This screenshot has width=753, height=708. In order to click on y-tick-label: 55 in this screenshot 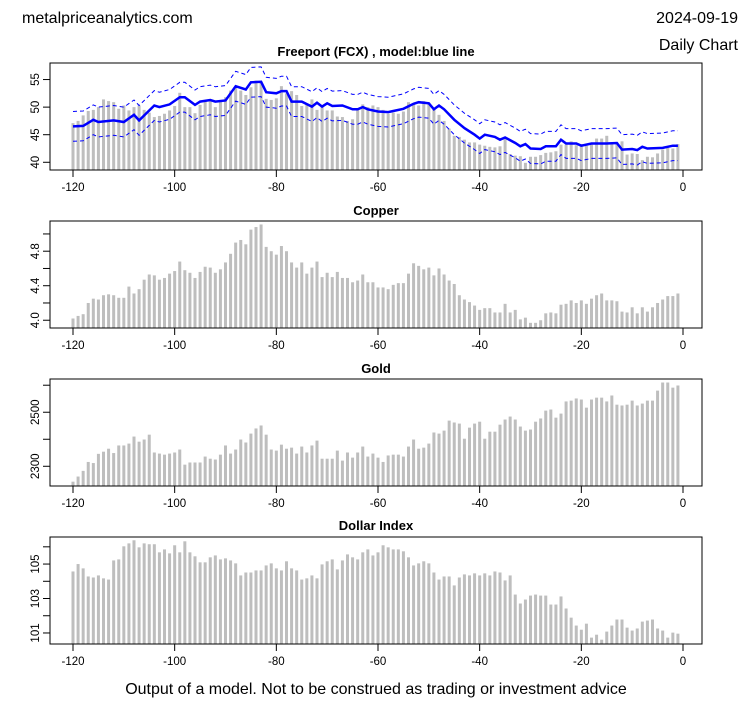, I will do `click(36, 79)`.